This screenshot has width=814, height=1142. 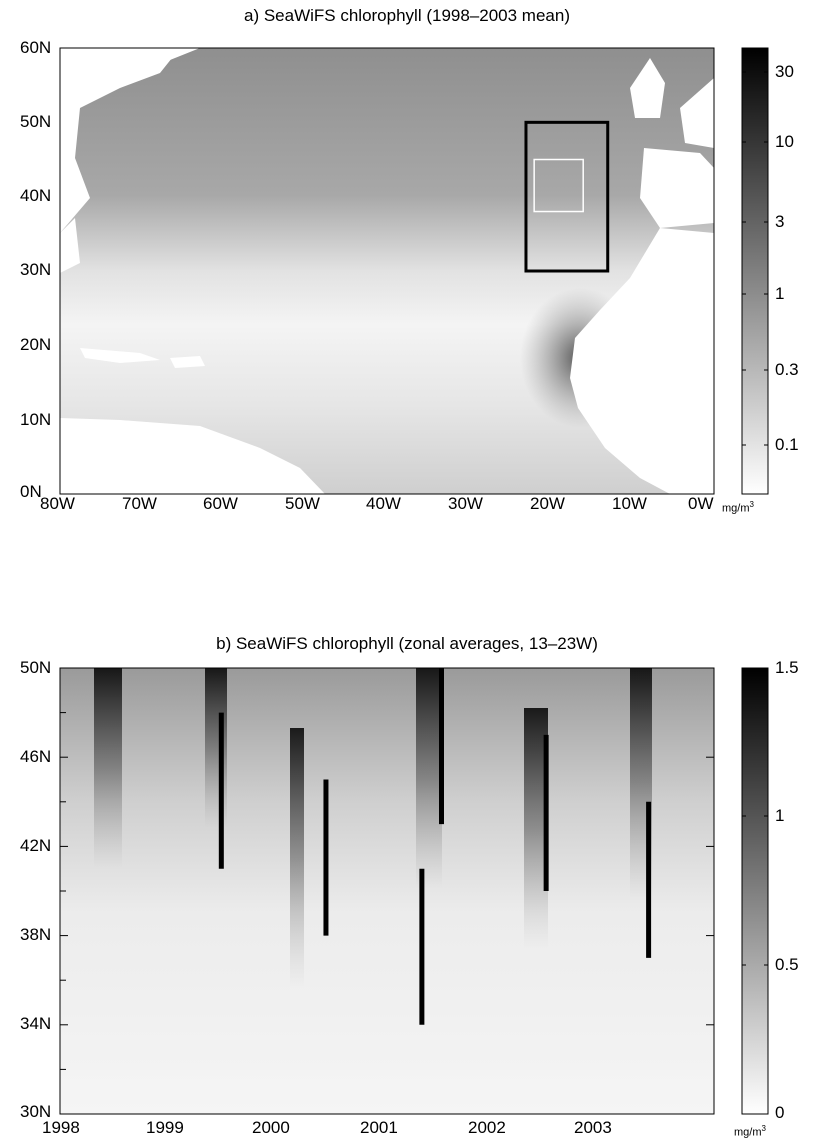 What do you see at coordinates (787, 444) in the screenshot?
I see `panel-a-cbtick-5: 0.1` at bounding box center [787, 444].